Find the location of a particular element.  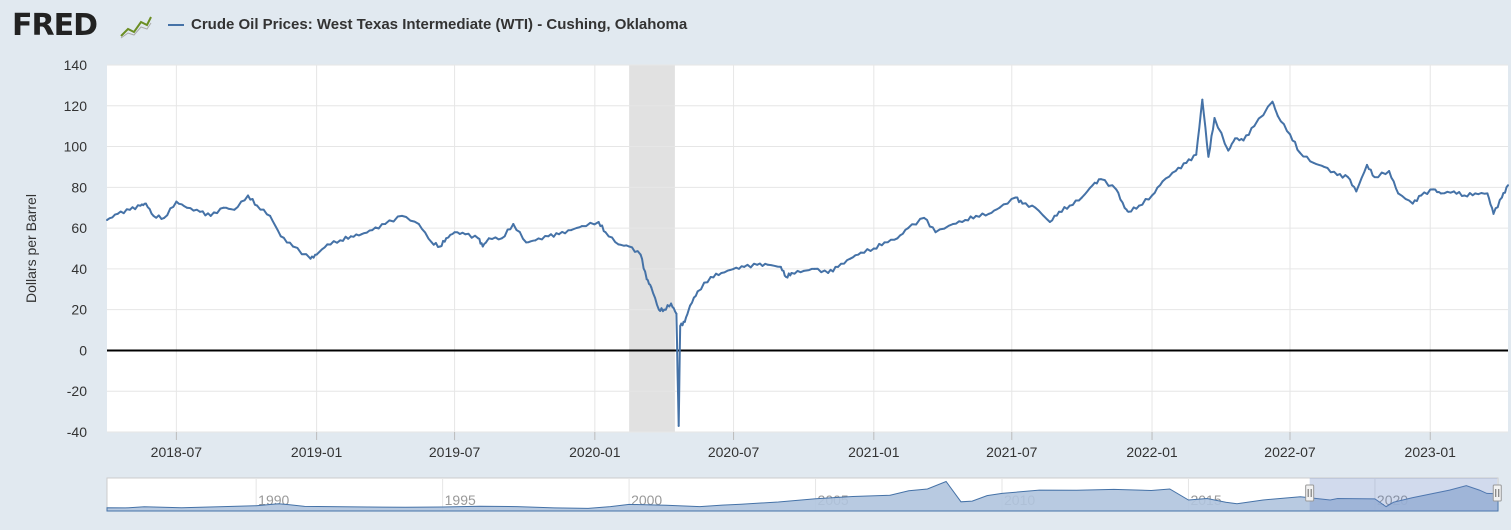

navigator-selection is located at coordinates (1403, 494).